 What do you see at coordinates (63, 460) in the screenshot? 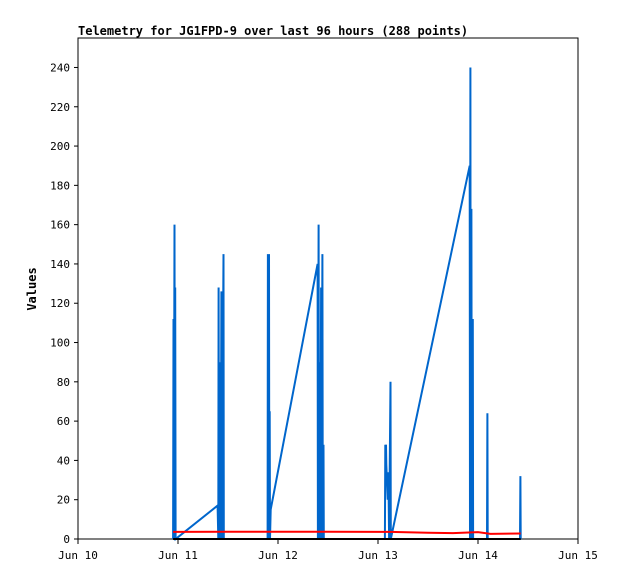
I see `y-tick-label: 40` at bounding box center [63, 460].